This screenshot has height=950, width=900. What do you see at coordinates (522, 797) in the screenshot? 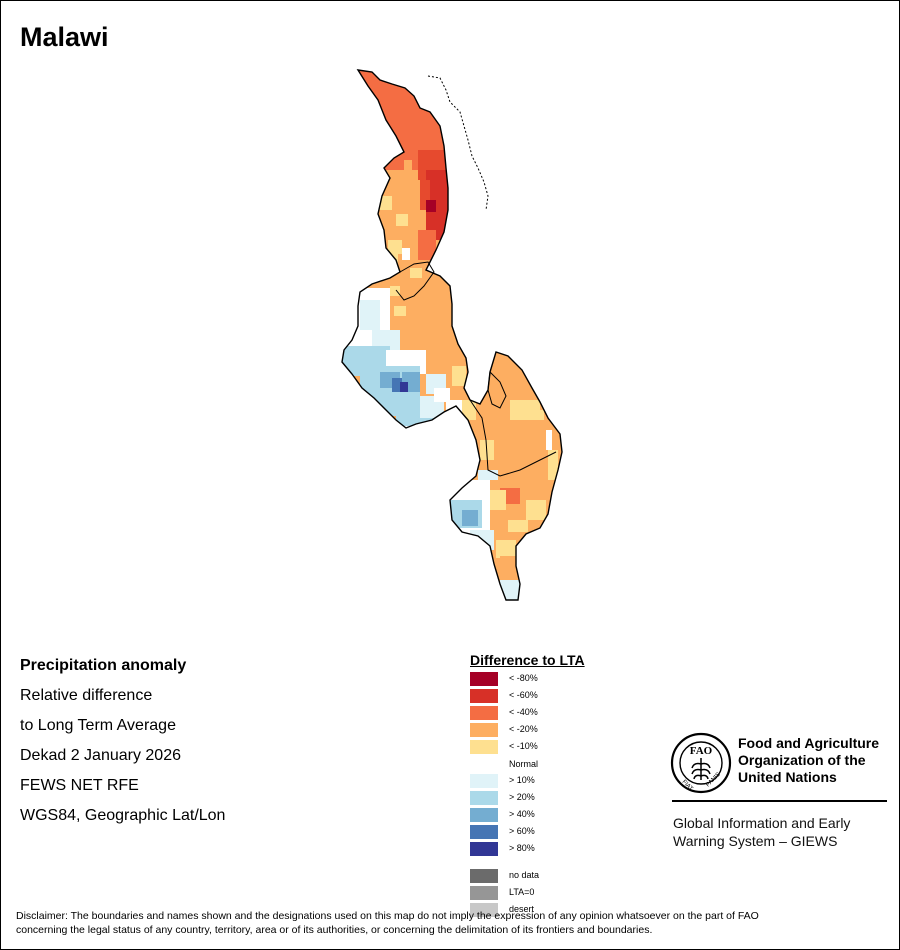
I see `legend-label: > 20%` at bounding box center [522, 797].